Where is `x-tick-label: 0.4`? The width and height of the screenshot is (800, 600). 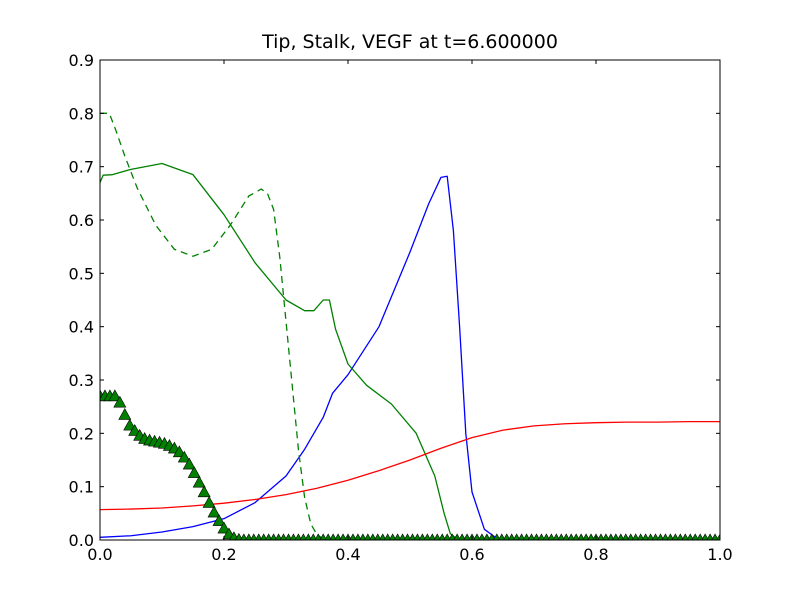 x-tick-label: 0.4 is located at coordinates (347, 554).